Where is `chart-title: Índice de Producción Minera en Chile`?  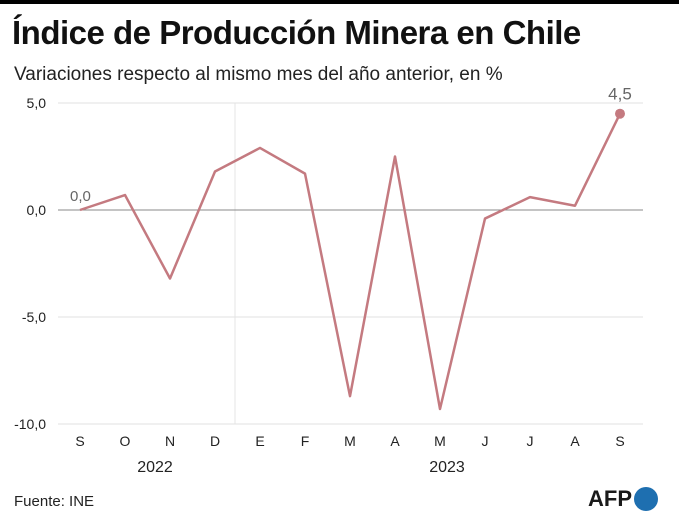 chart-title: Índice de Producción Minera en Chile is located at coordinates (296, 32).